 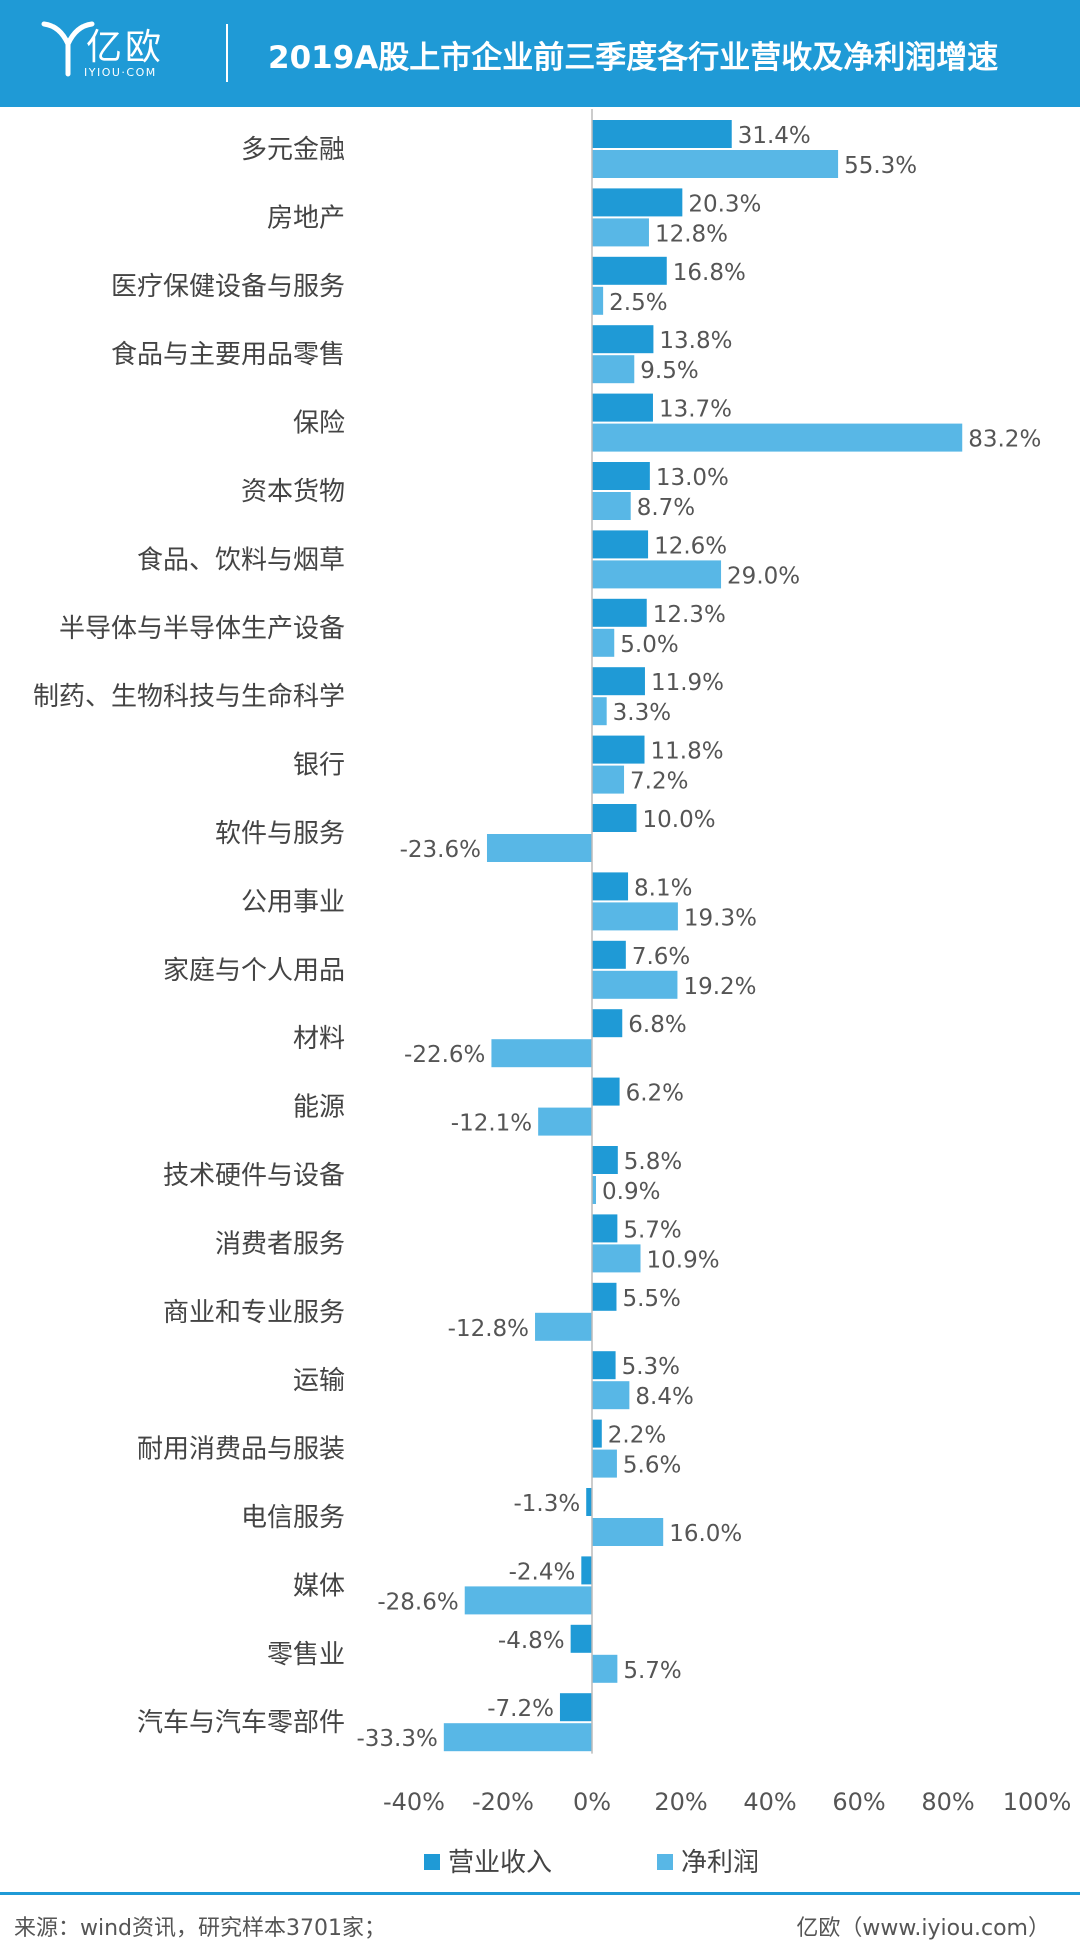 What do you see at coordinates (1037, 1802) in the screenshot?
I see `x-tick-label: 100%` at bounding box center [1037, 1802].